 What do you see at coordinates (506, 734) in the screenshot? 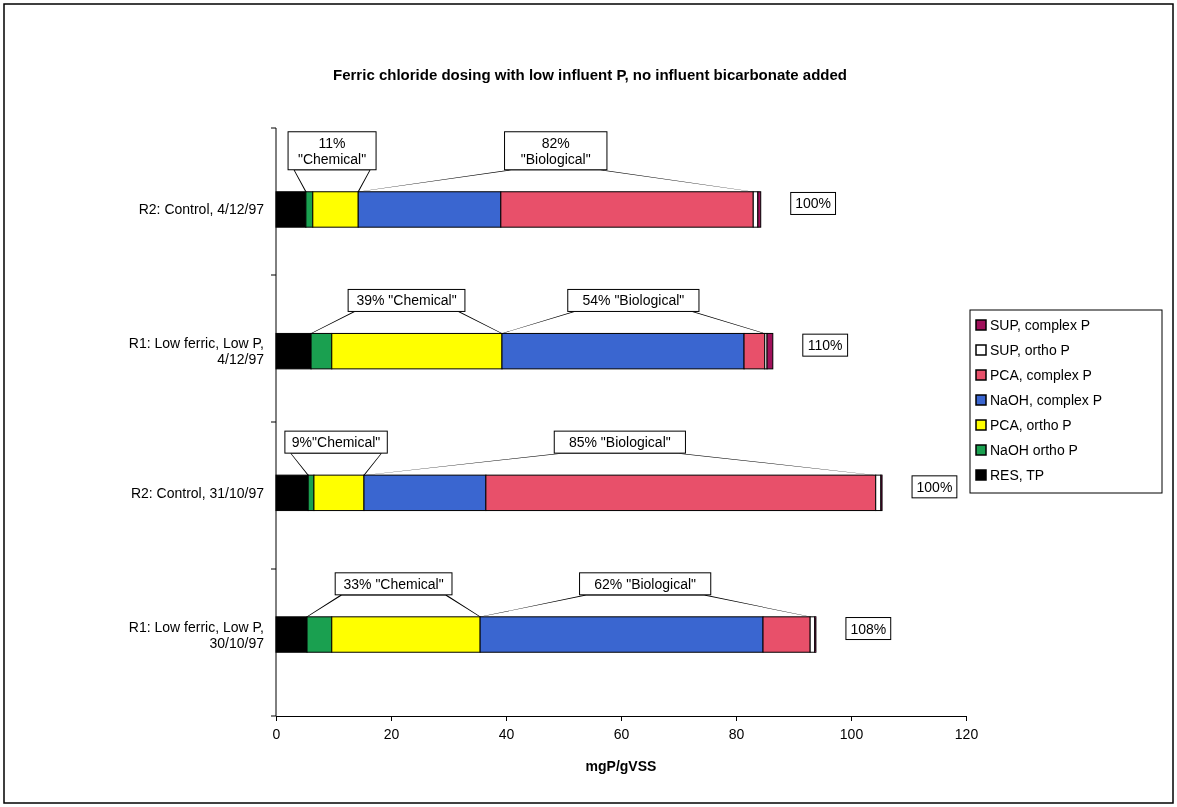
I see `x-tick-label: 40` at bounding box center [506, 734].